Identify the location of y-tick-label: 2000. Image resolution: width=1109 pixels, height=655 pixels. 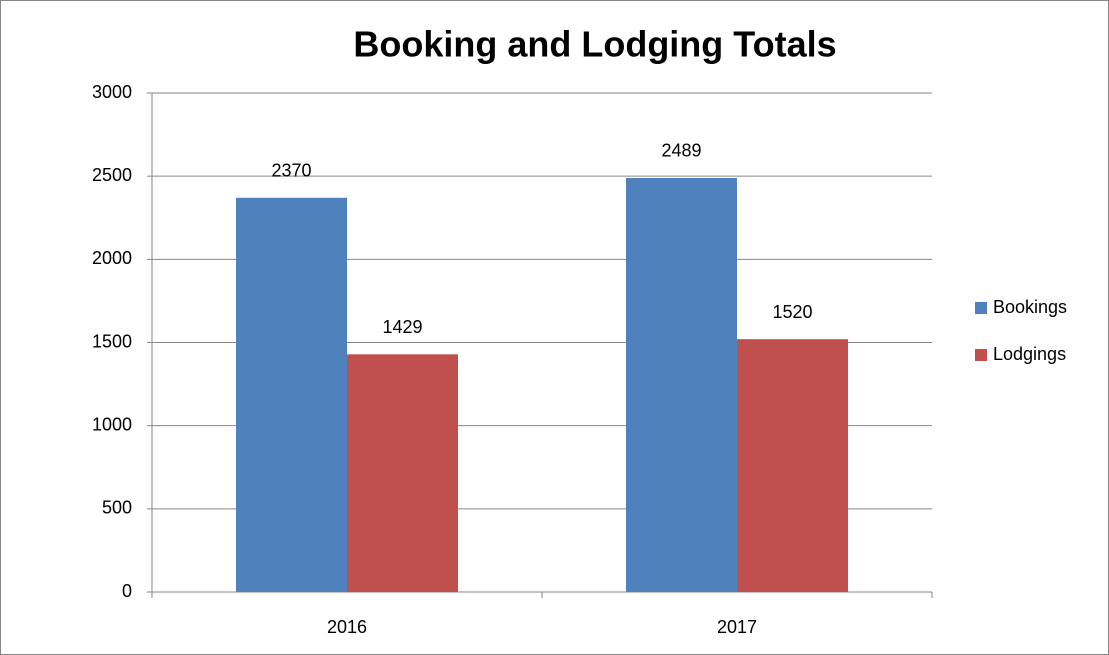
(112, 258).